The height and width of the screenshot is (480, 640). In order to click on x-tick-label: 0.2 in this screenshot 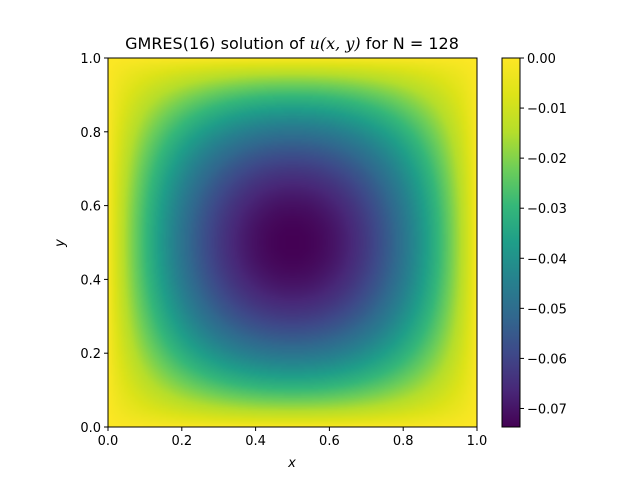, I will do `click(181, 441)`.